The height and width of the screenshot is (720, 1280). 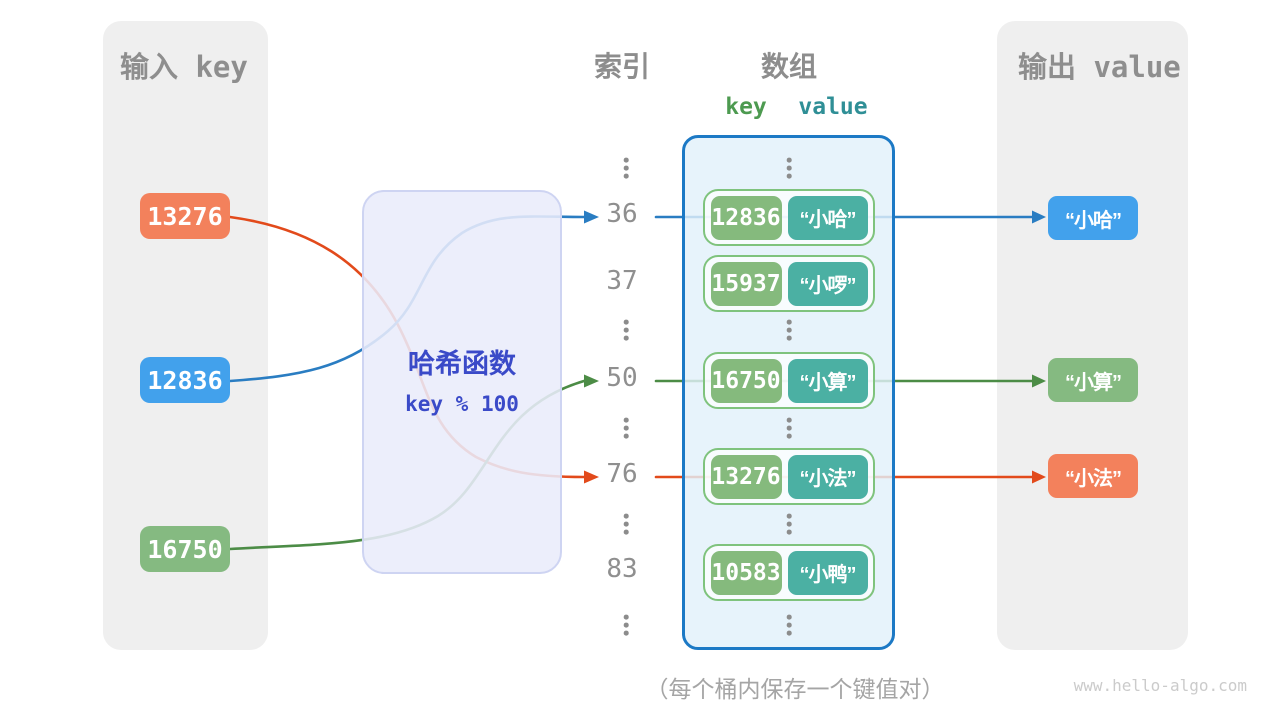 I want to click on index-36: 36, so click(x=622, y=214).